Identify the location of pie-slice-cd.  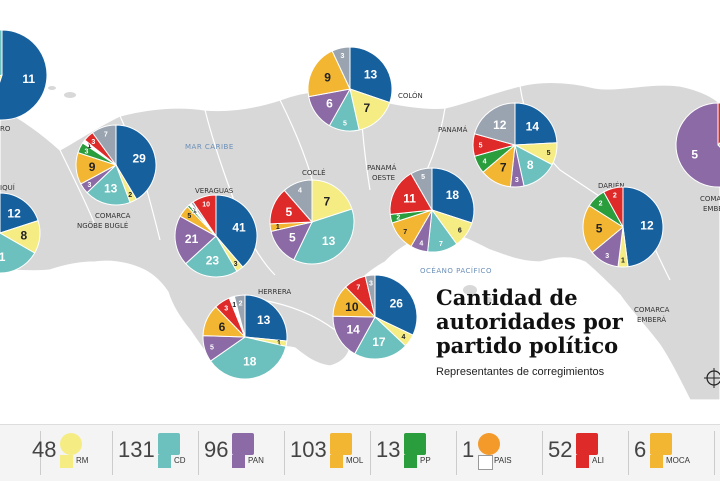
(108, 185).